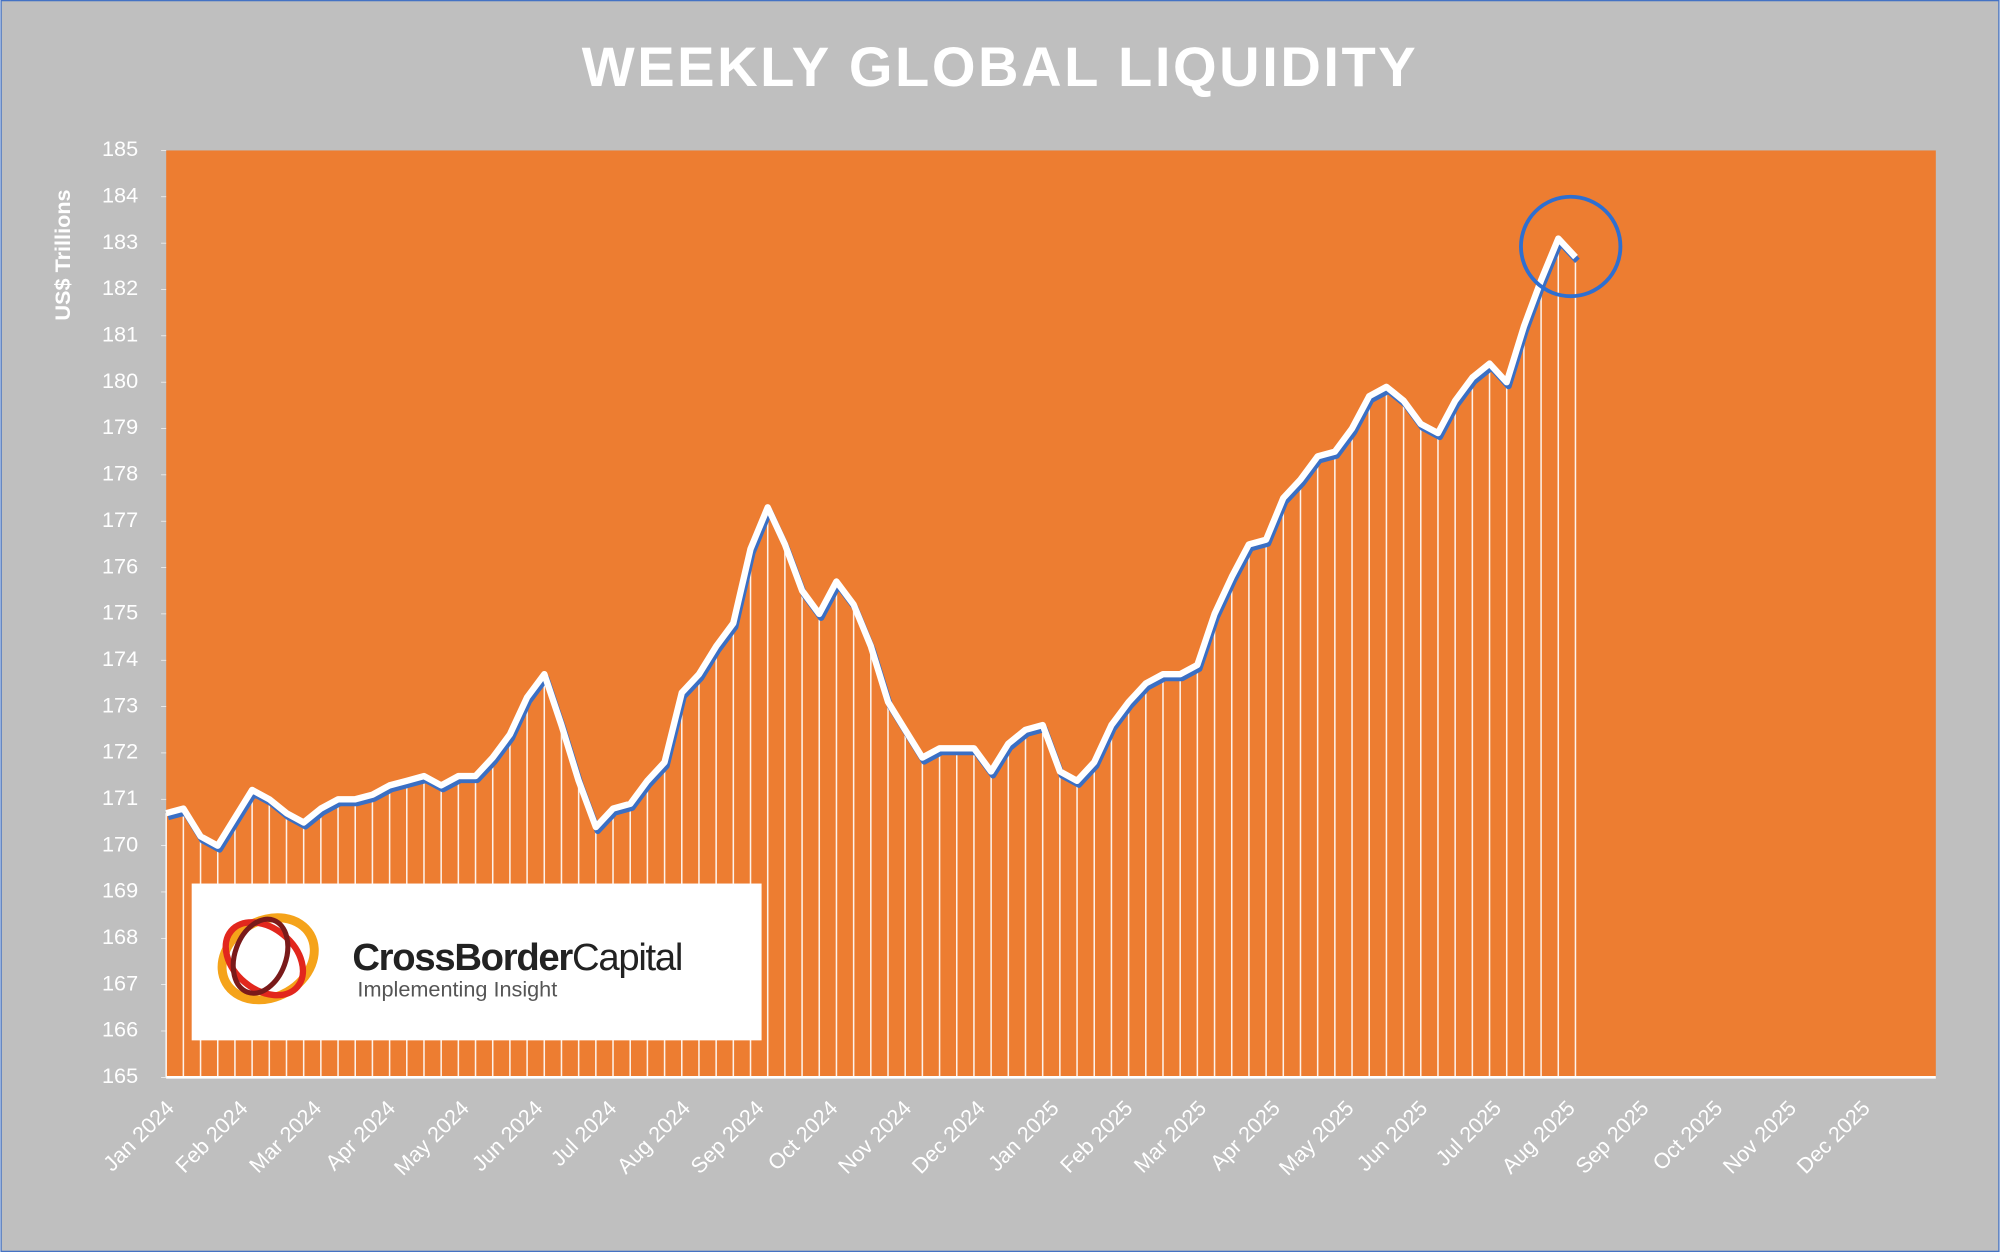  What do you see at coordinates (120, 704) in the screenshot?
I see `y-tick-label: 173` at bounding box center [120, 704].